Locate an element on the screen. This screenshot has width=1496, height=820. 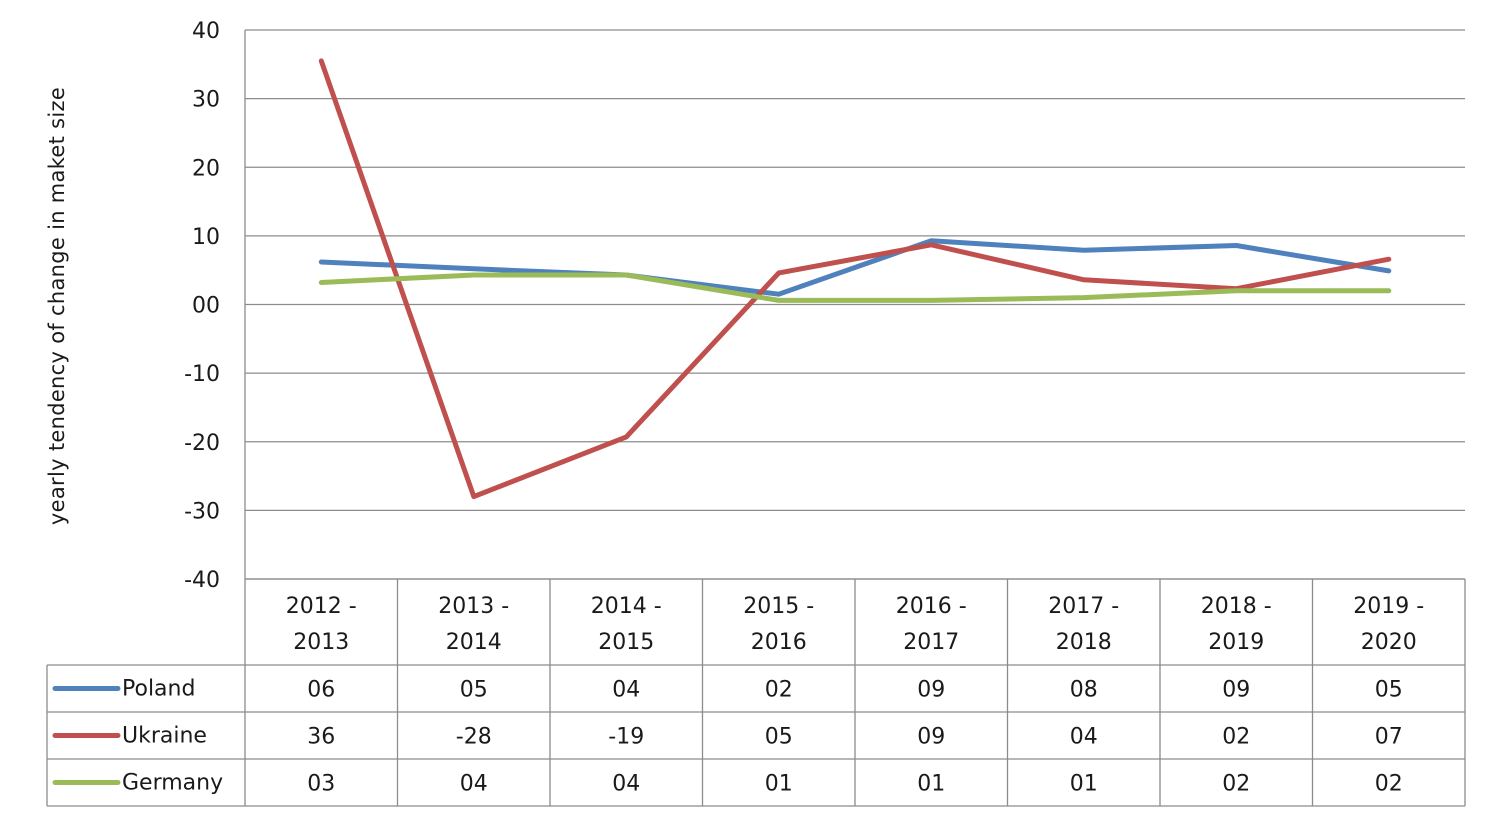
y-axis-label: yearly tendency of change in maket size is located at coordinates (57, 306).